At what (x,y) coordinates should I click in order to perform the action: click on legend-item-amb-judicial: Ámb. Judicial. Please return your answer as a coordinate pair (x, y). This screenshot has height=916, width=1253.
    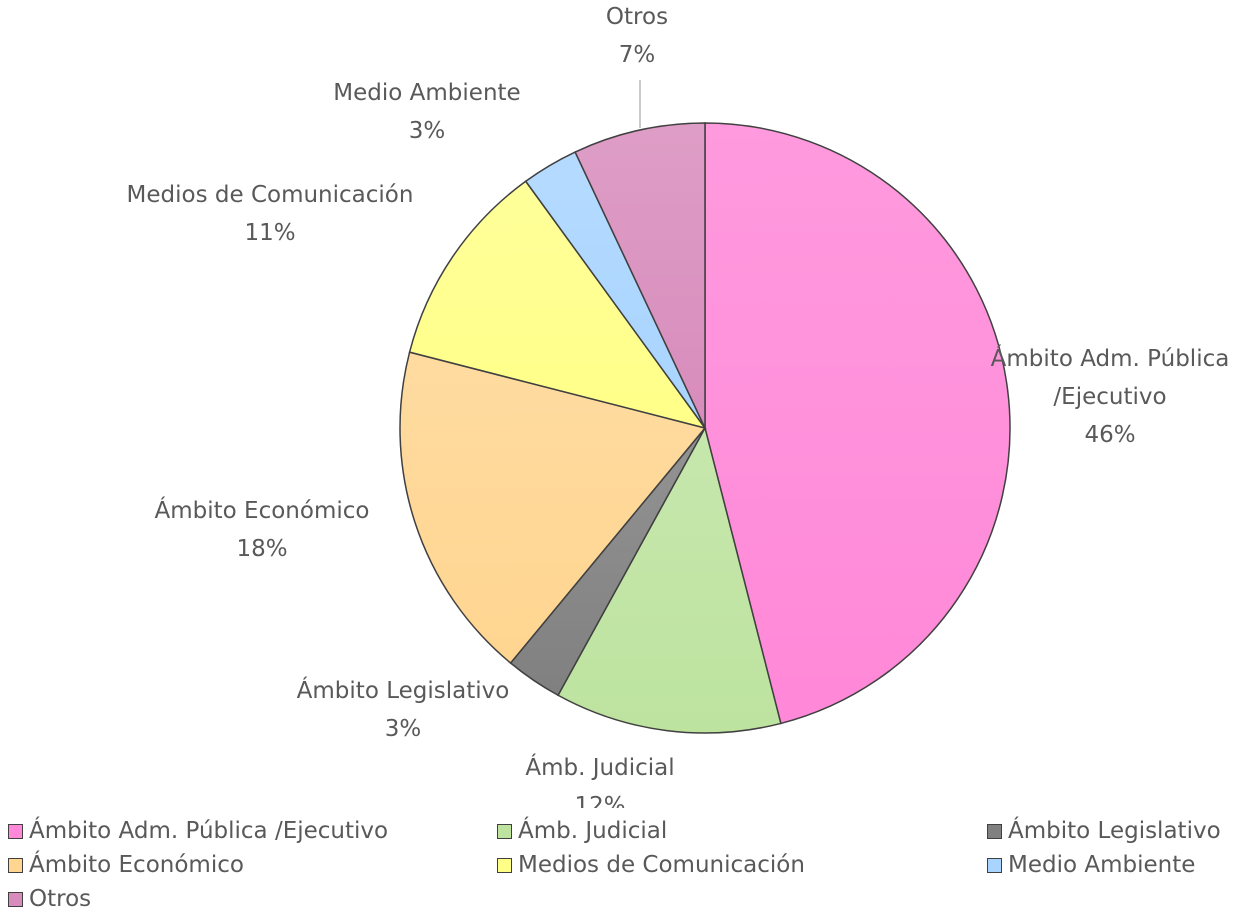
    Looking at the image, I should click on (582, 831).